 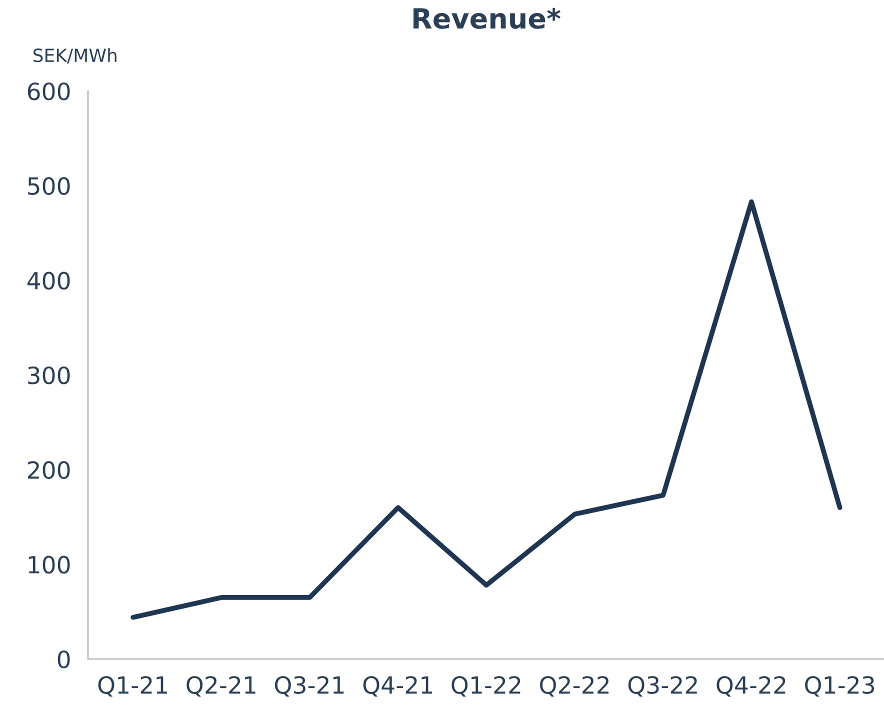 What do you see at coordinates (49, 565) in the screenshot?
I see `y-tick-label: 100` at bounding box center [49, 565].